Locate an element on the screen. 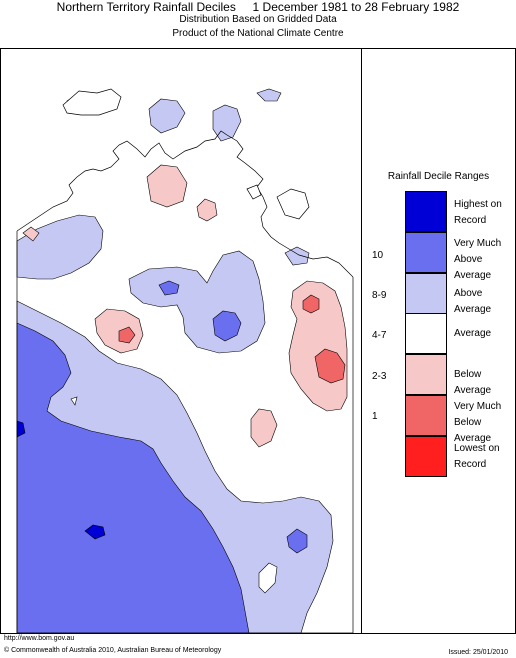  legend-label-lowest-on-record: Lowest on Record is located at coordinates (477, 456).